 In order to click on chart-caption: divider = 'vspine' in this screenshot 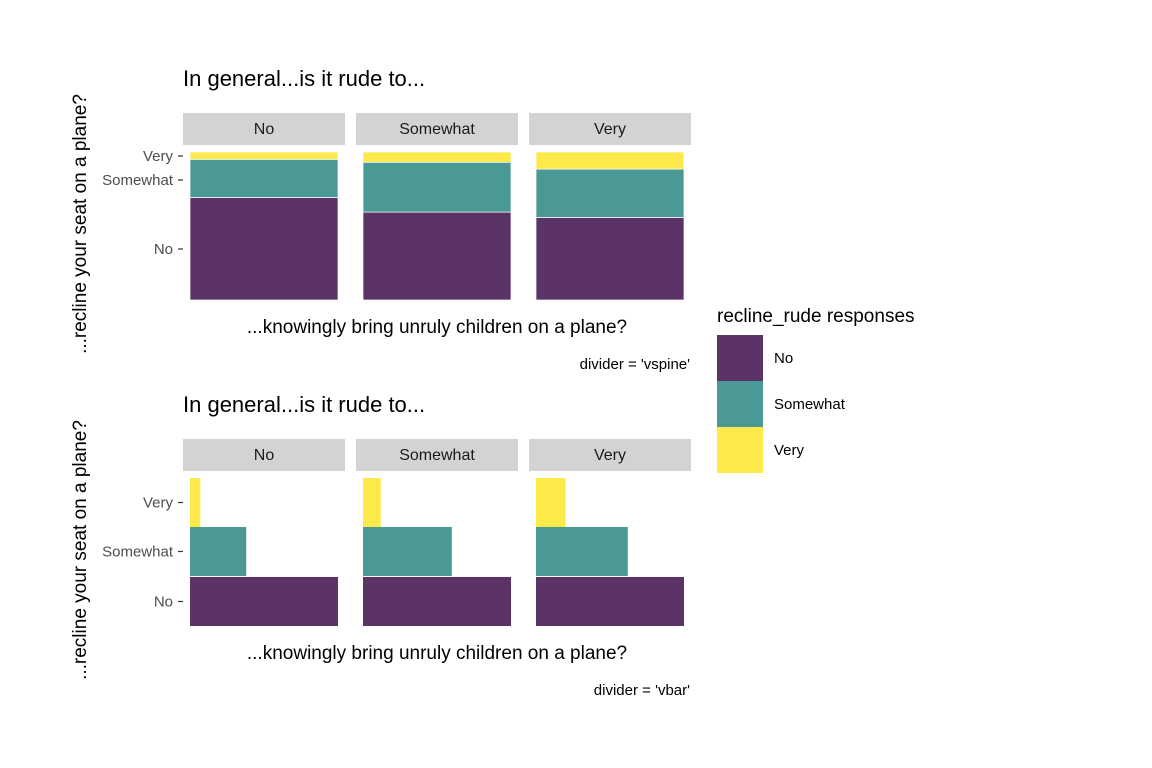, I will do `click(635, 364)`.